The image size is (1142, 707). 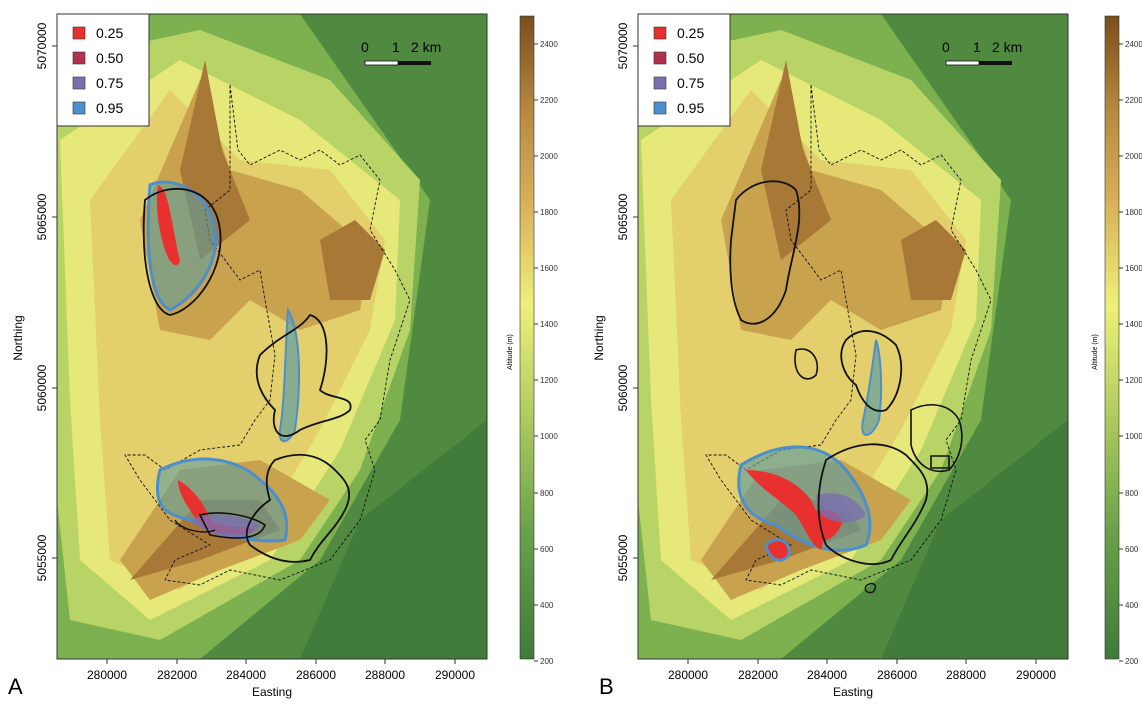 What do you see at coordinates (15, 686) in the screenshot?
I see `panel-letter: A` at bounding box center [15, 686].